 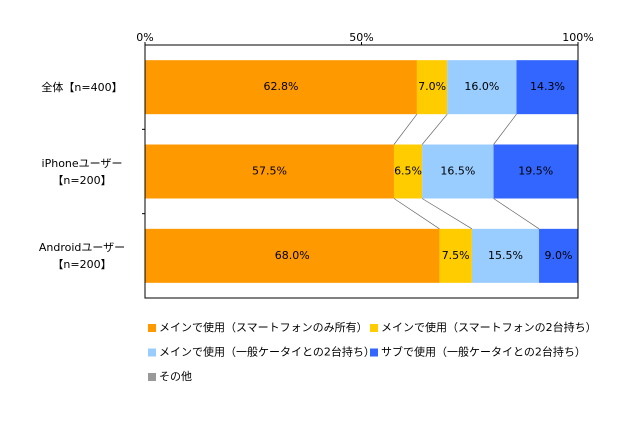 I want to click on legend-label: メインで使用（スマートフォンのみ所有）, so click(x=263, y=327).